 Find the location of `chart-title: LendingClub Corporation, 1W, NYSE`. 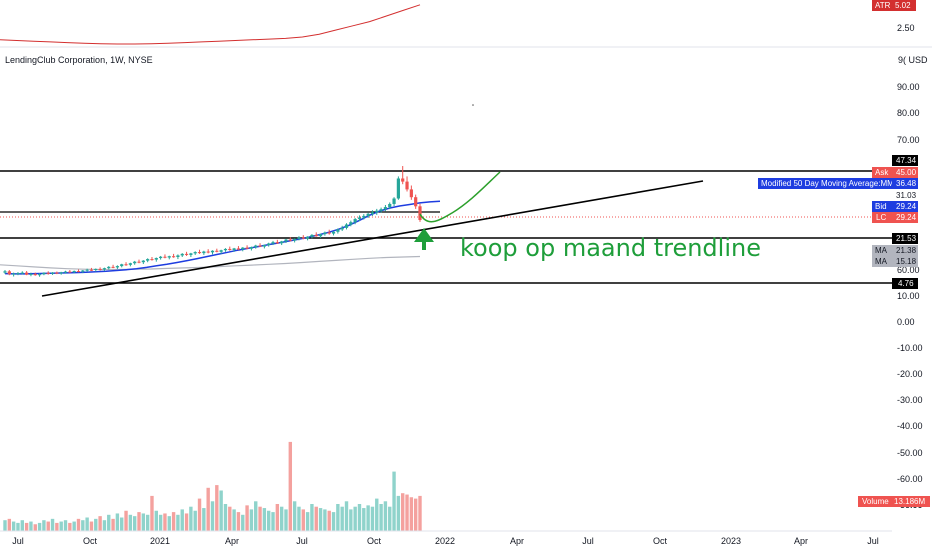

chart-title: LendingClub Corporation, 1W, NYSE is located at coordinates (79, 60).